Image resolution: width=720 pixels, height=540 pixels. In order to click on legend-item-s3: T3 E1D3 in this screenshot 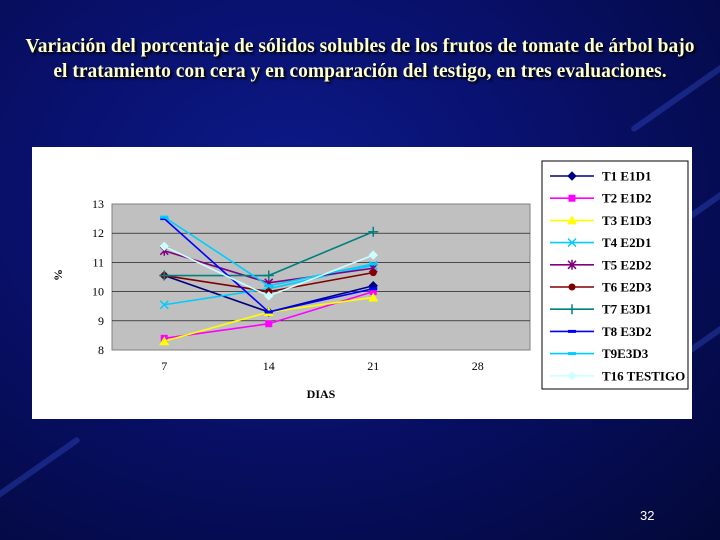, I will do `click(601, 220)`.